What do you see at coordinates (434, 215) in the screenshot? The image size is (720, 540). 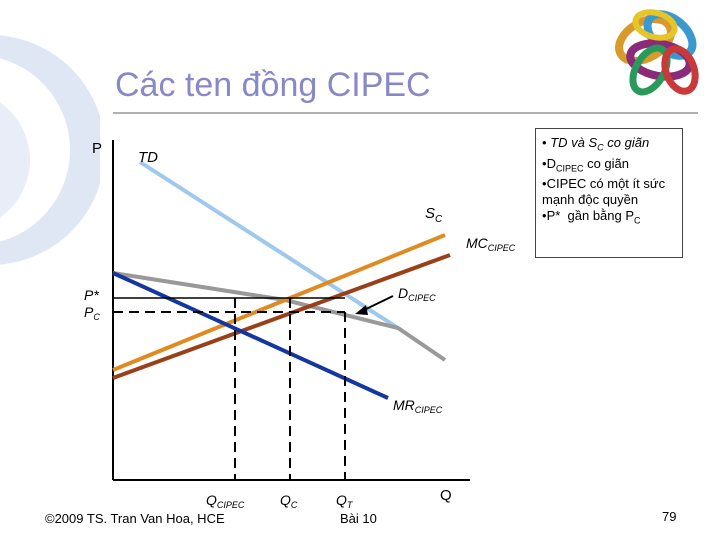 I see `sc-label: SC` at bounding box center [434, 215].